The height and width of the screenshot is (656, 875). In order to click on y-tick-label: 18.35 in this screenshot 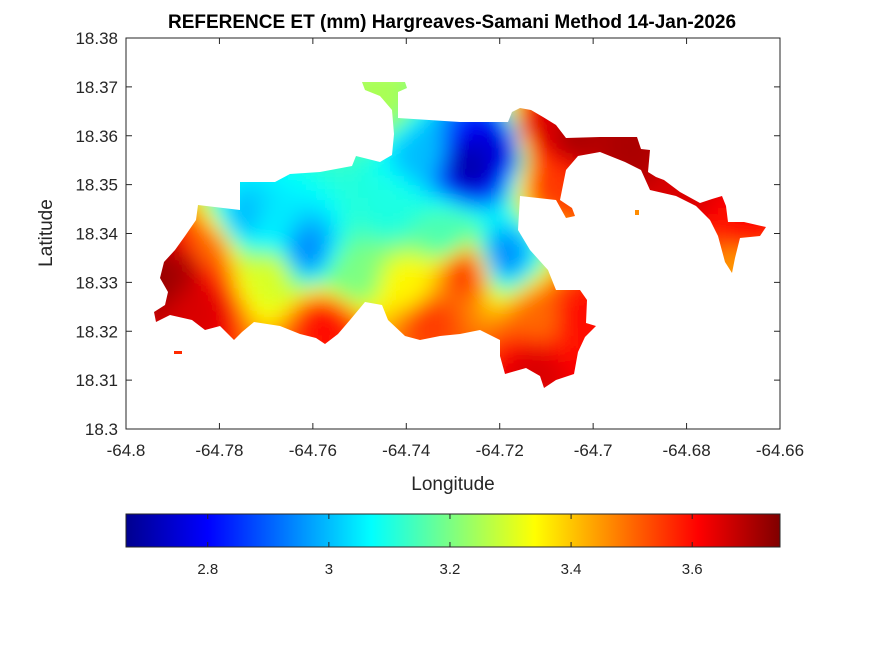, I will do `click(96, 185)`.